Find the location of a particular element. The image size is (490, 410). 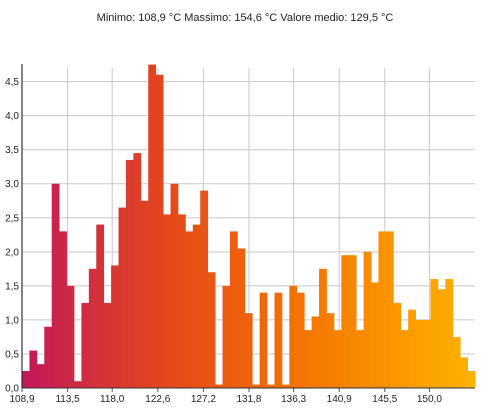

x-tick-label: 122,6 is located at coordinates (157, 399).